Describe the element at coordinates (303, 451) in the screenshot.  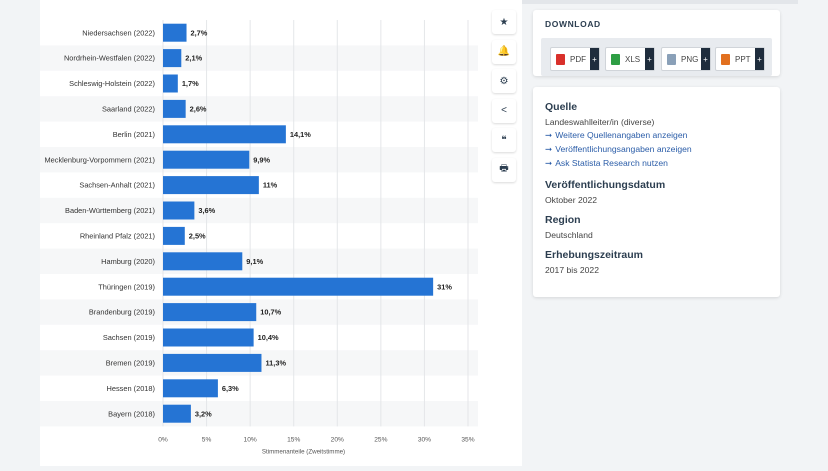
I see `x-axis-label: Stimmenanteile (Zweitstimme)` at that location.